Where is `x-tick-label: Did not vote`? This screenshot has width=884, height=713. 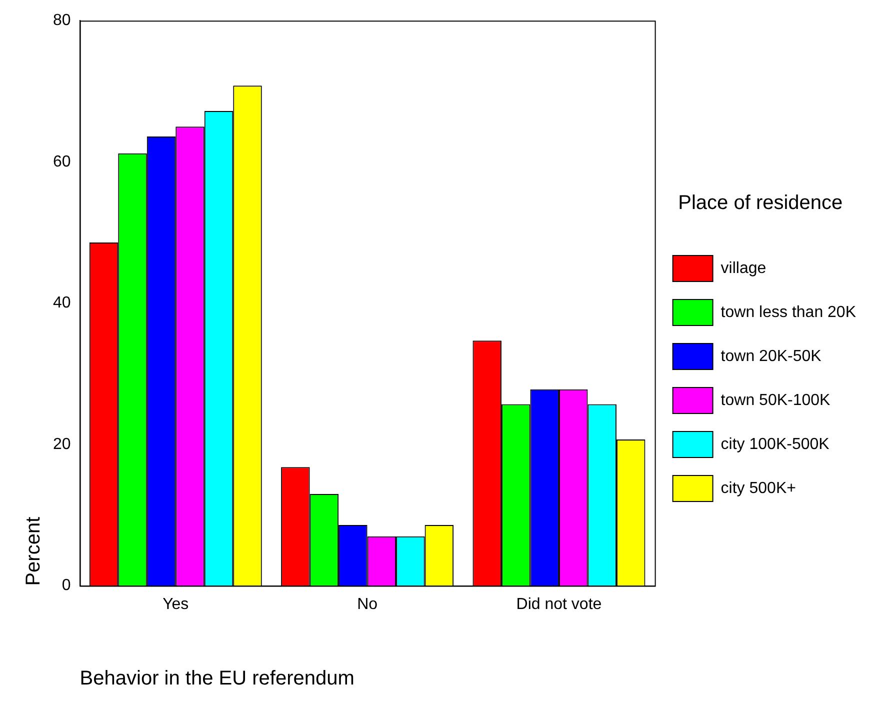 x-tick-label: Did not vote is located at coordinates (559, 604).